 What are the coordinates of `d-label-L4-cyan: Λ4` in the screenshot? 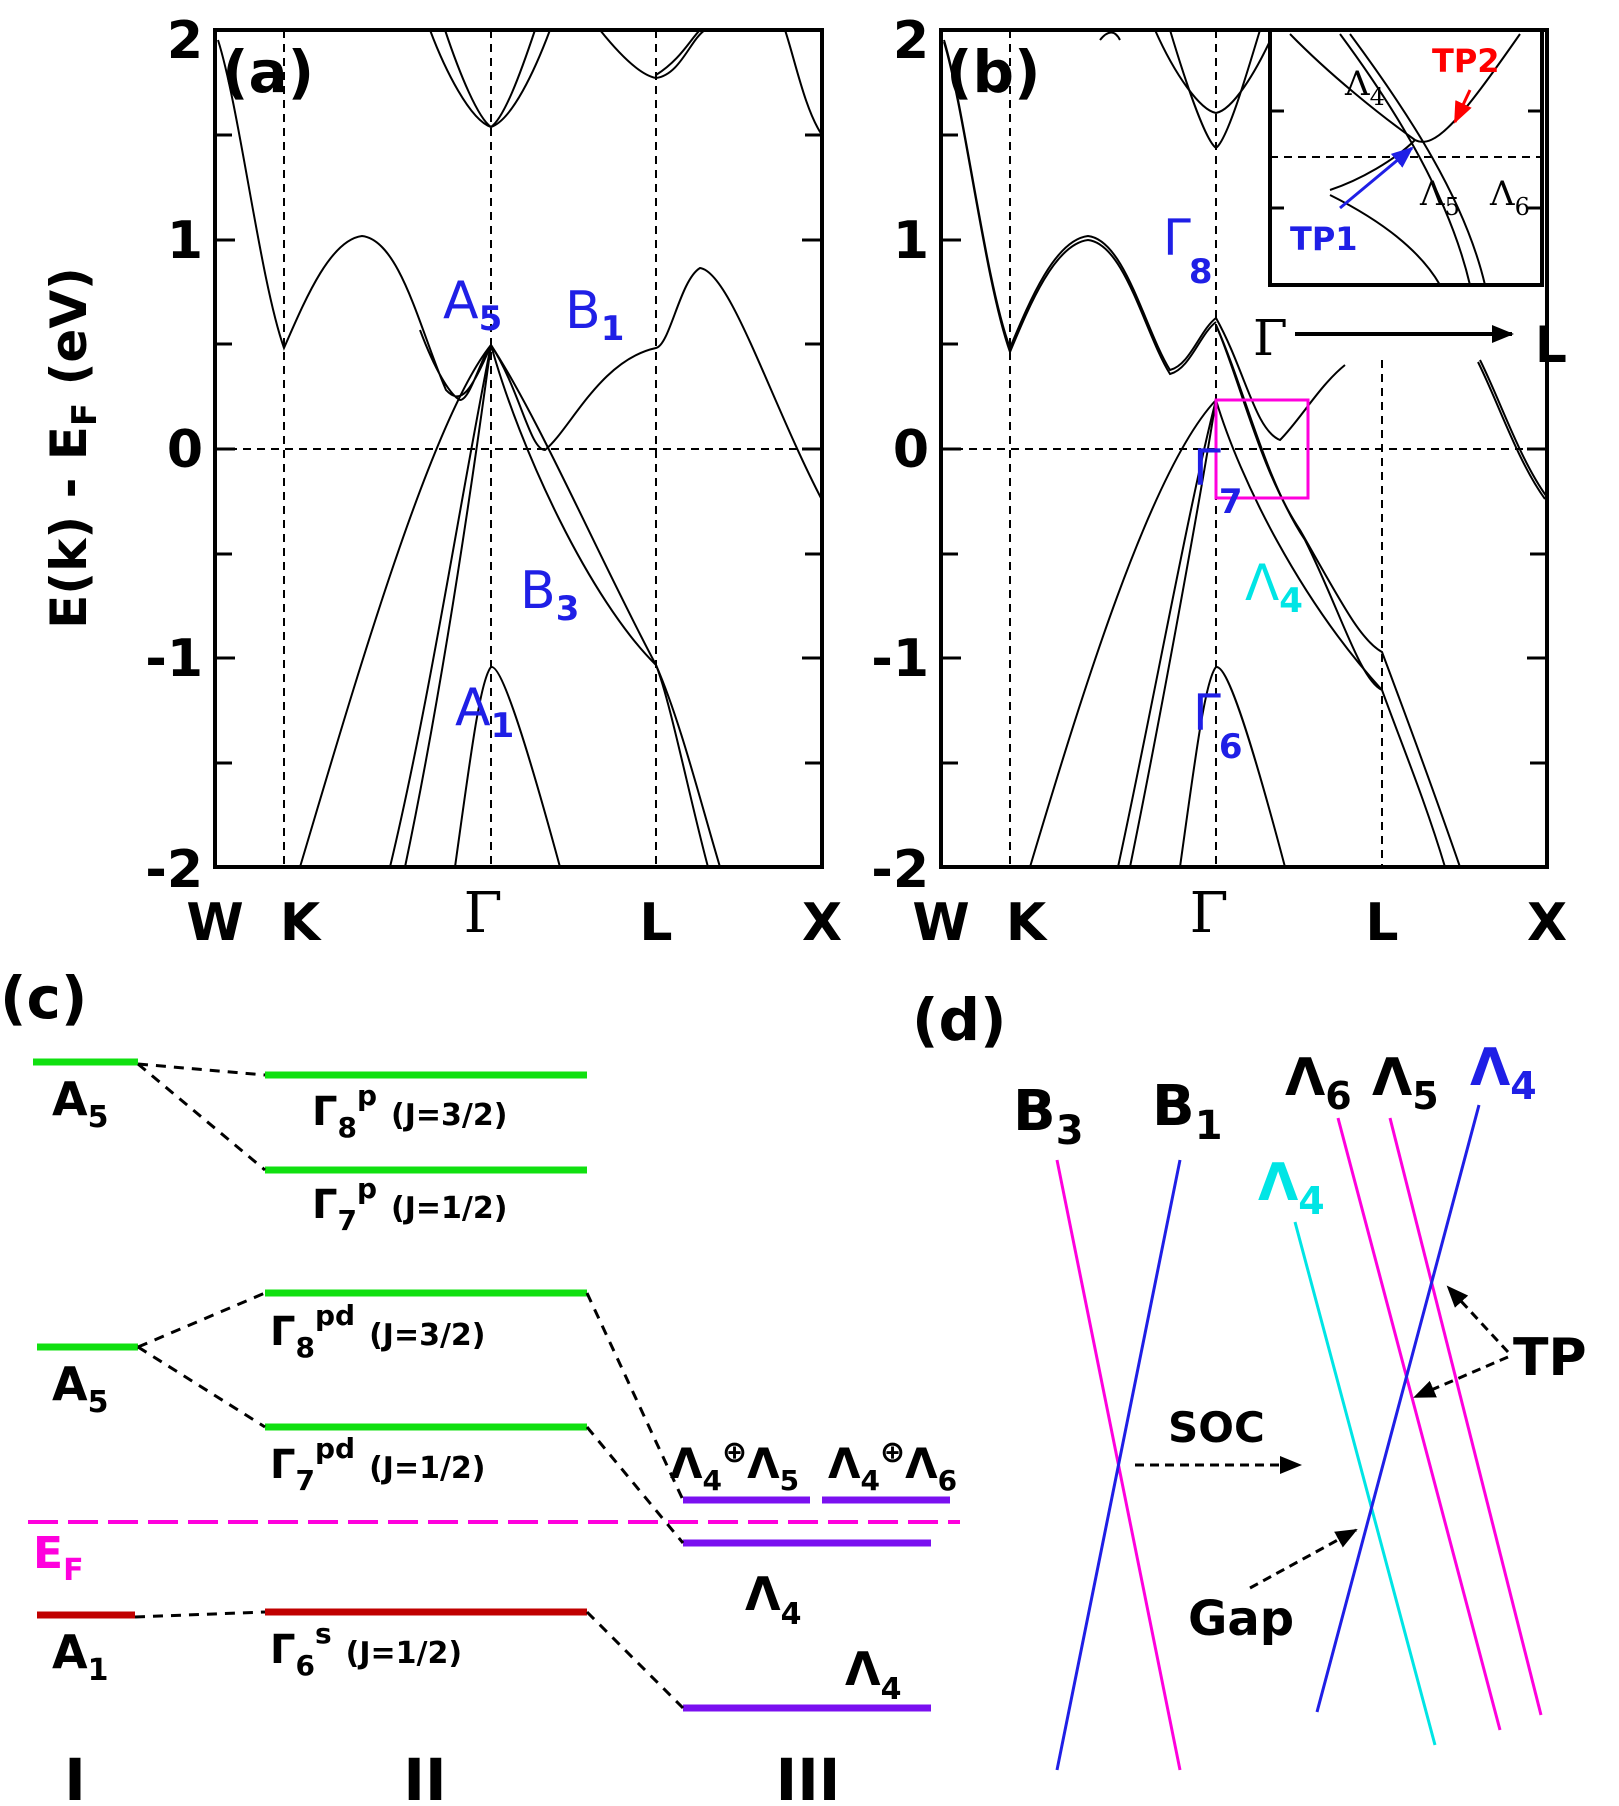 It's located at (1291, 1188).